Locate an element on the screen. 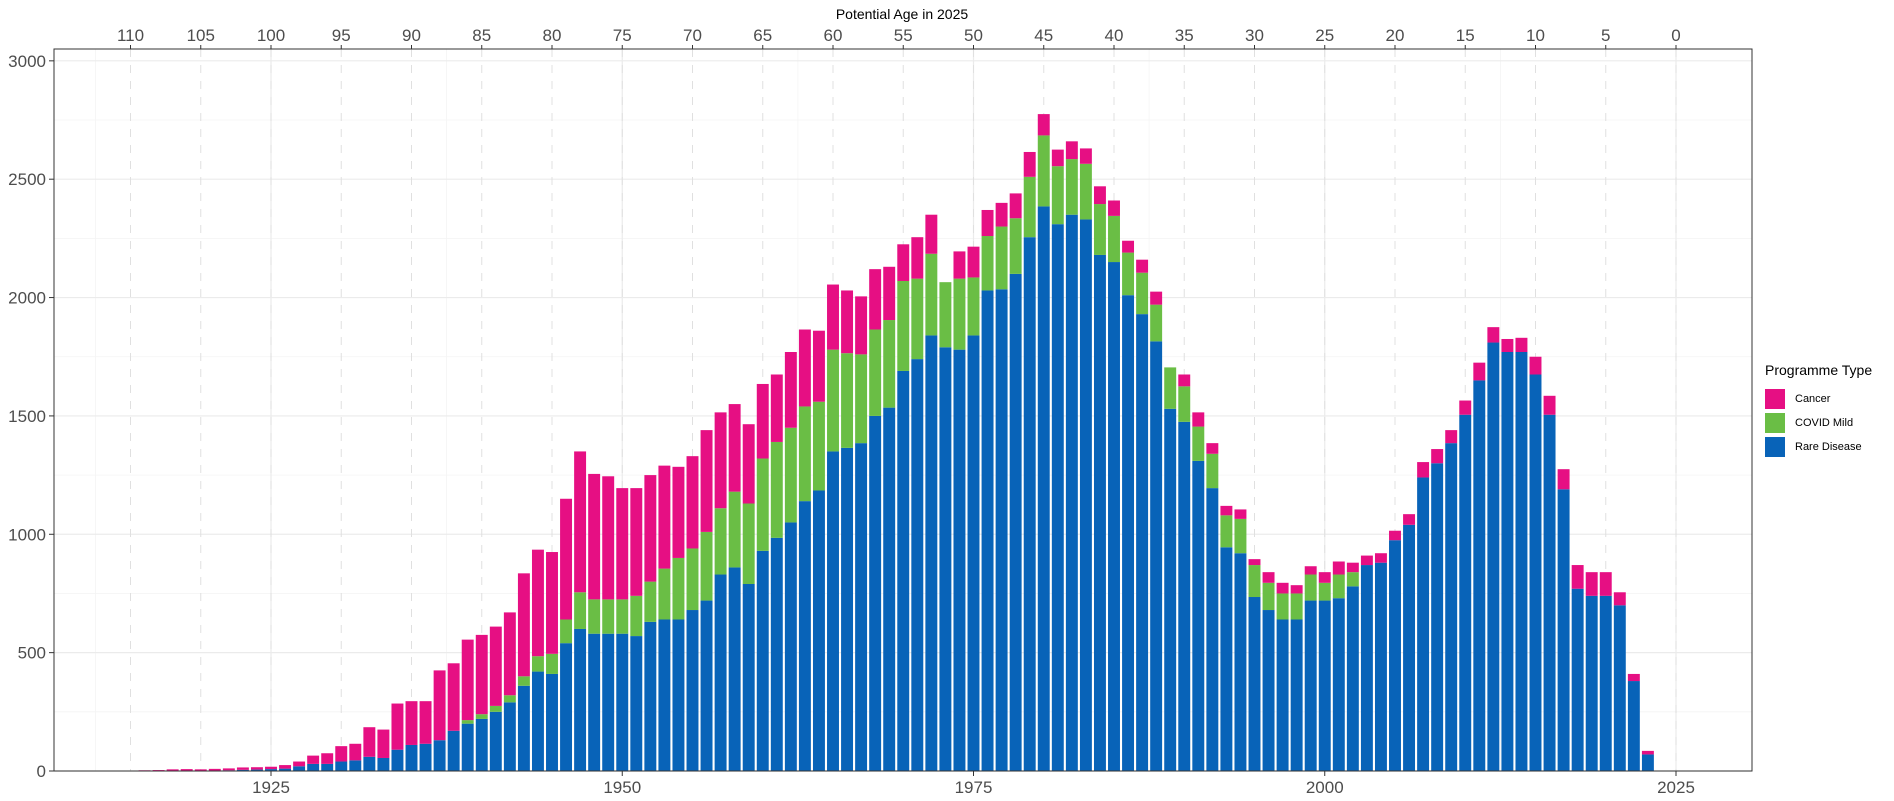  bar-cancer-1920 is located at coordinates (200, 770).